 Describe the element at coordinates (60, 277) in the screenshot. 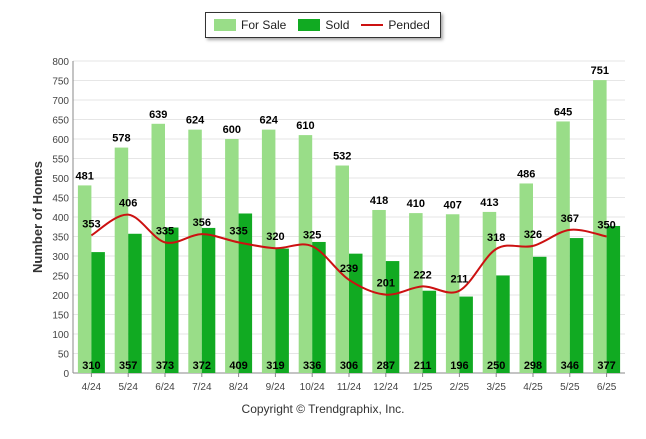

I see `y-tick-label: 250` at that location.